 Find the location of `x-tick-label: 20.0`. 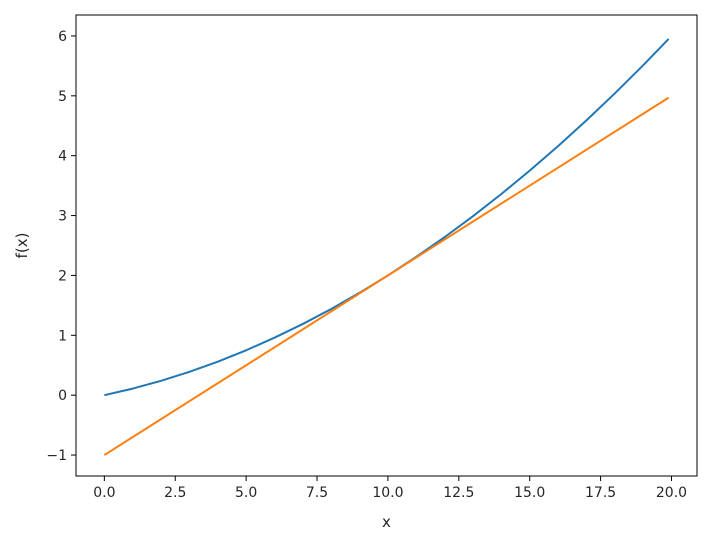

x-tick-label: 20.0 is located at coordinates (671, 493).